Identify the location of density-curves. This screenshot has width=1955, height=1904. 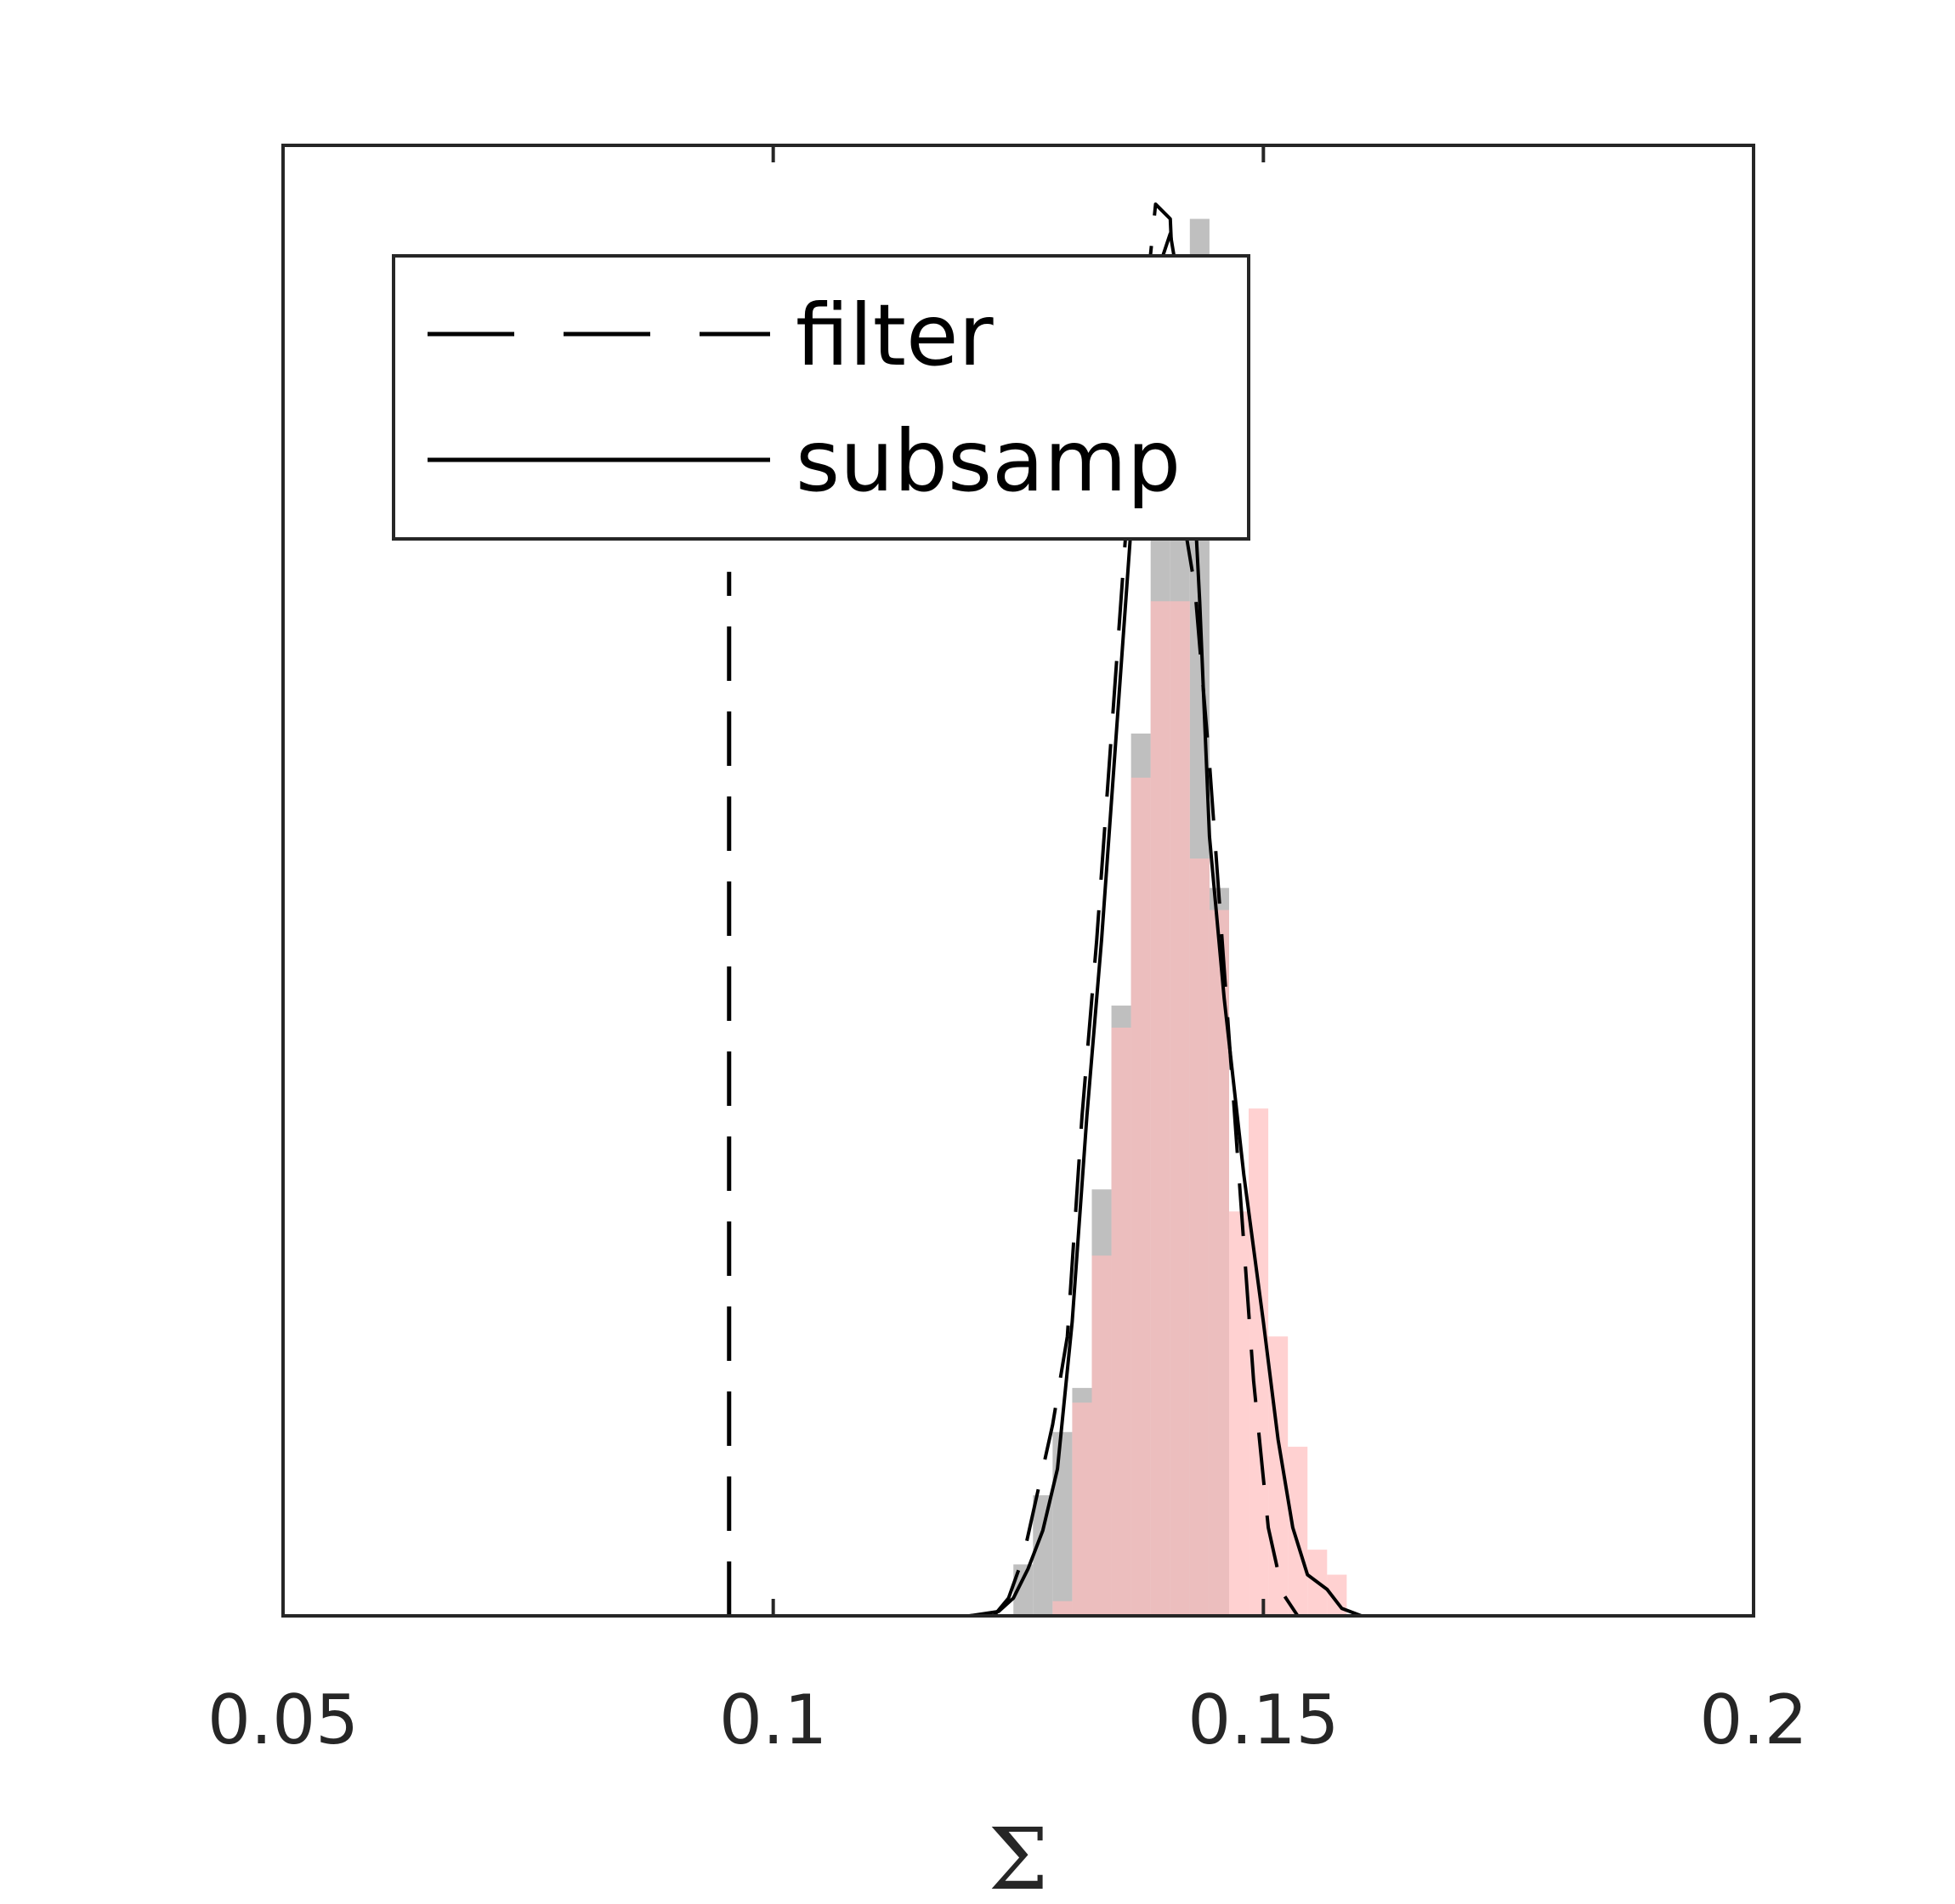
(1166, 910).